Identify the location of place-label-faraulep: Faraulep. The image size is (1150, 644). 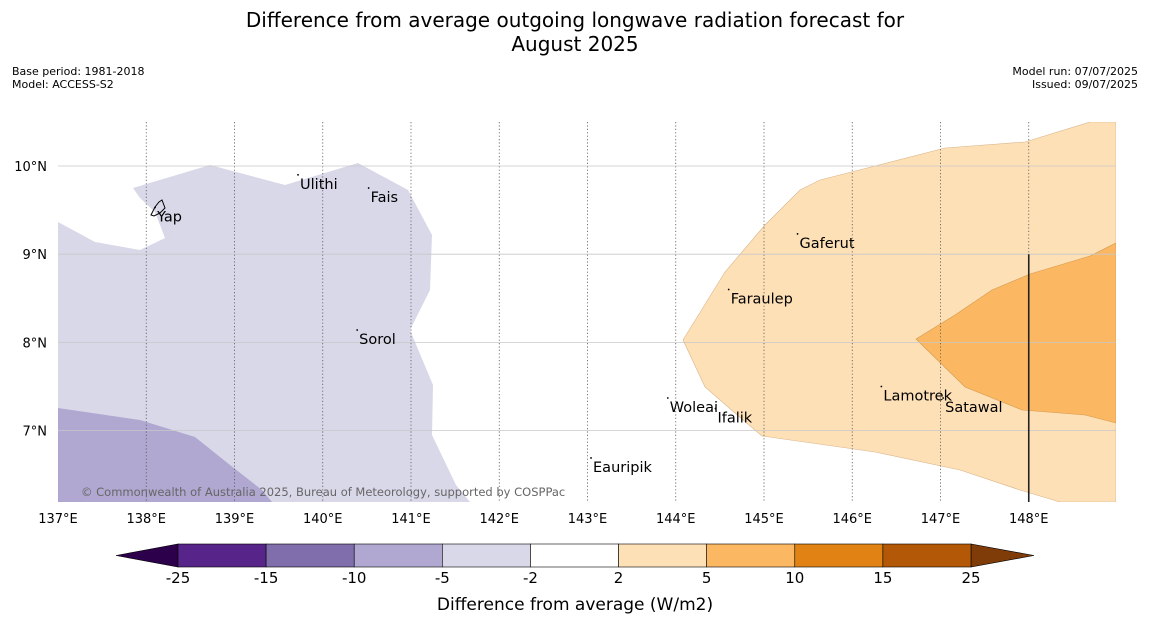
(762, 299).